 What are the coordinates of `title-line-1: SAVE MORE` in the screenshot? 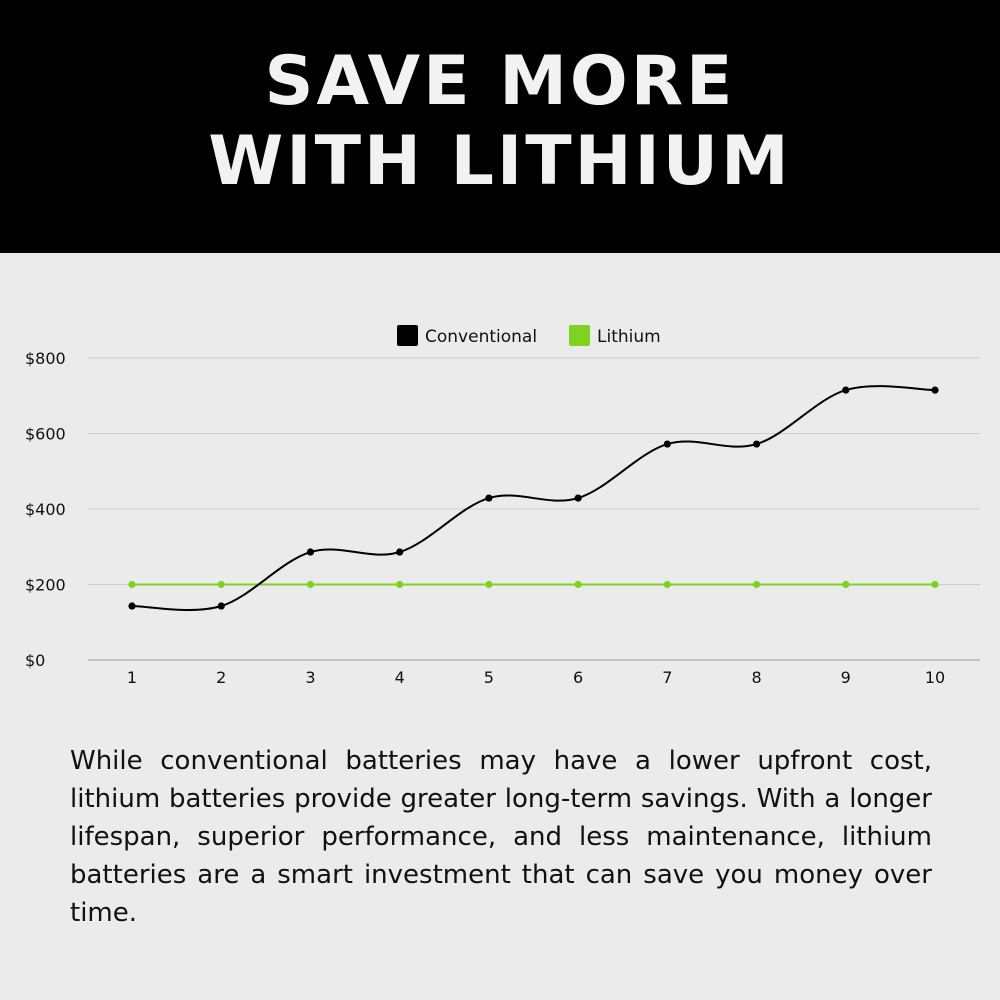 It's located at (500, 81).